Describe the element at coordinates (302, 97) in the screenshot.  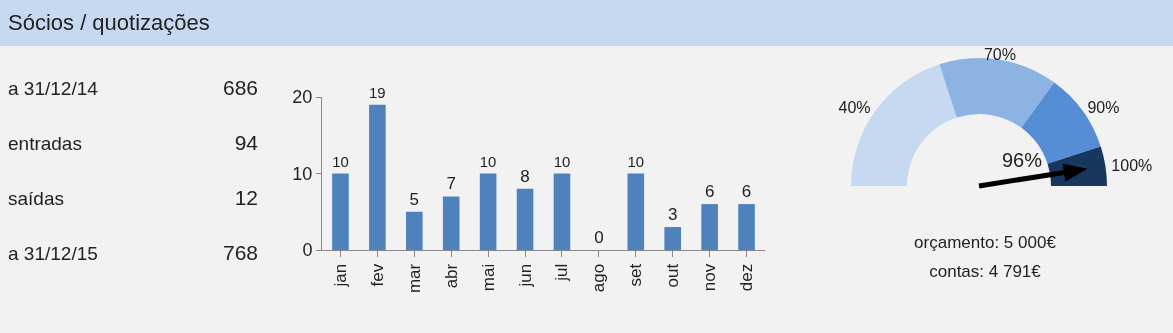
I see `y-tick-label: 20` at that location.